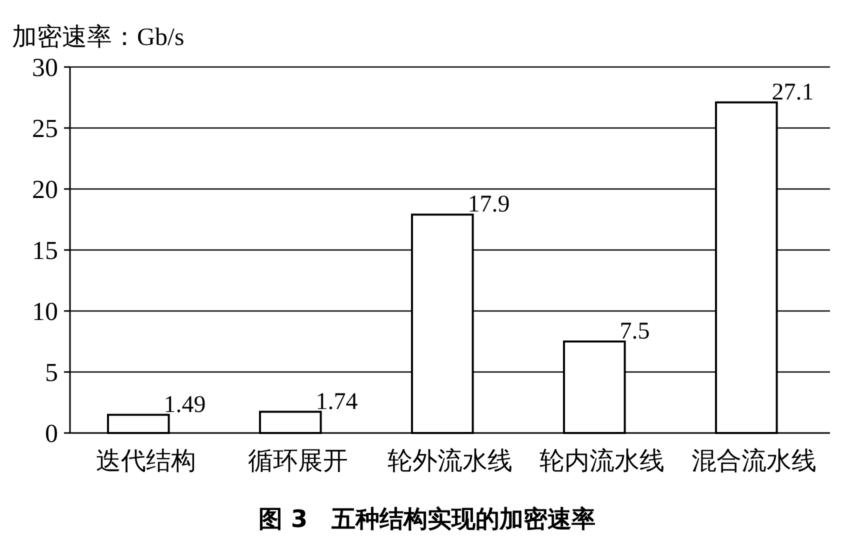 The image size is (854, 547). Describe the element at coordinates (185, 405) in the screenshot. I see `data-label: 1.49` at that location.